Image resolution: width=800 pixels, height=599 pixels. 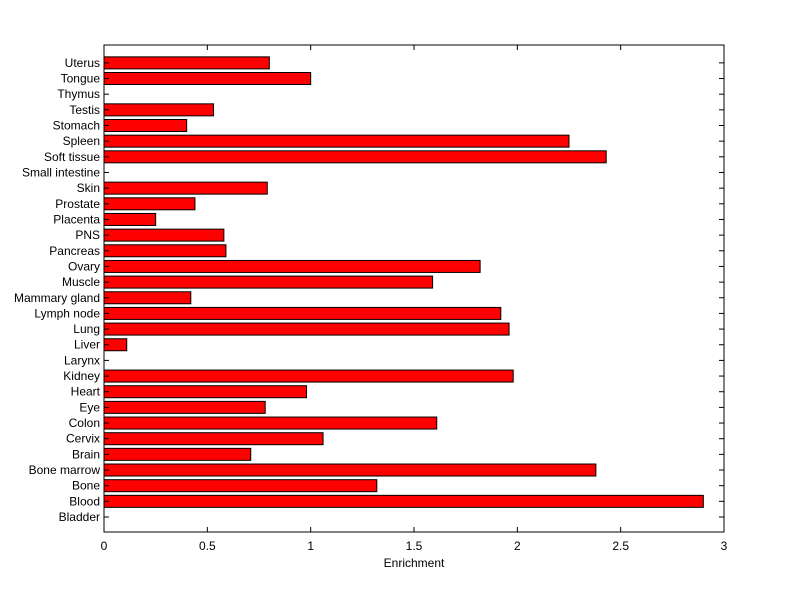 What do you see at coordinates (213, 439) in the screenshot?
I see `bar-cervix` at bounding box center [213, 439].